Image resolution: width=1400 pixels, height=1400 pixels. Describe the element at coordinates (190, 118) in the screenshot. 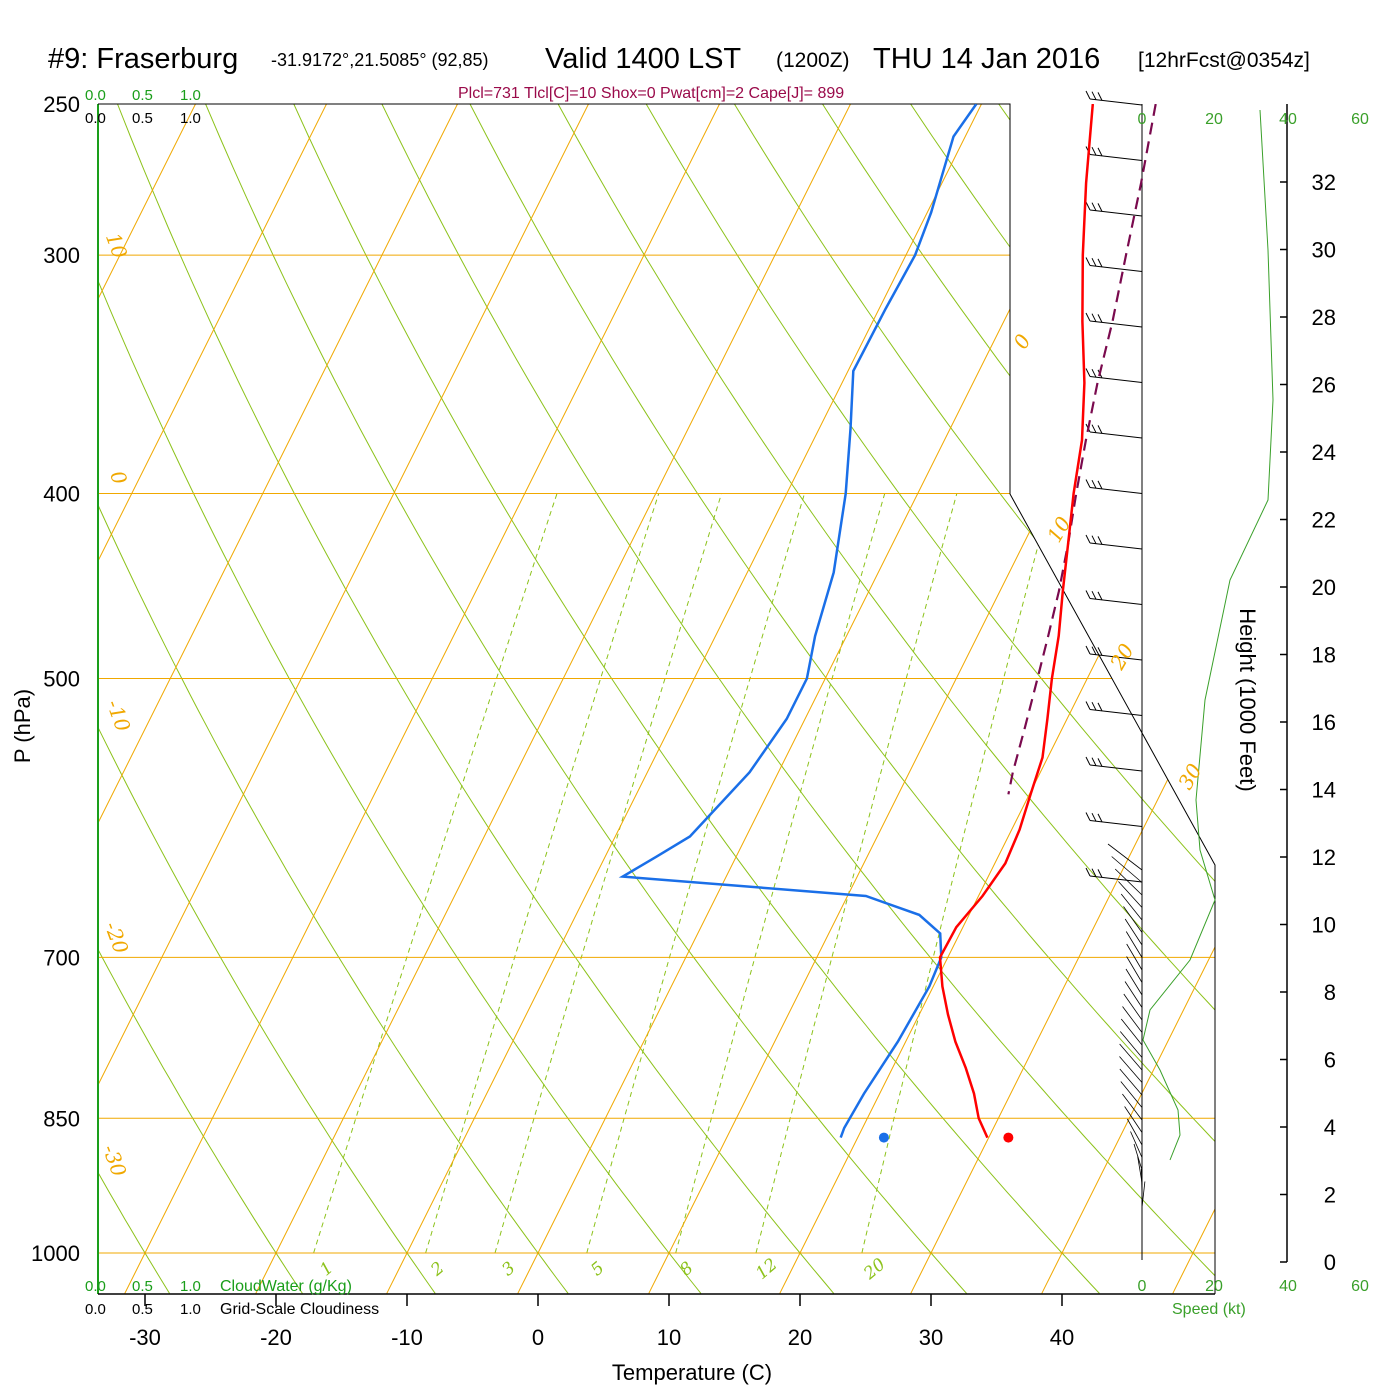

I see `cloud-scale-top-black-2: 1.0` at that location.